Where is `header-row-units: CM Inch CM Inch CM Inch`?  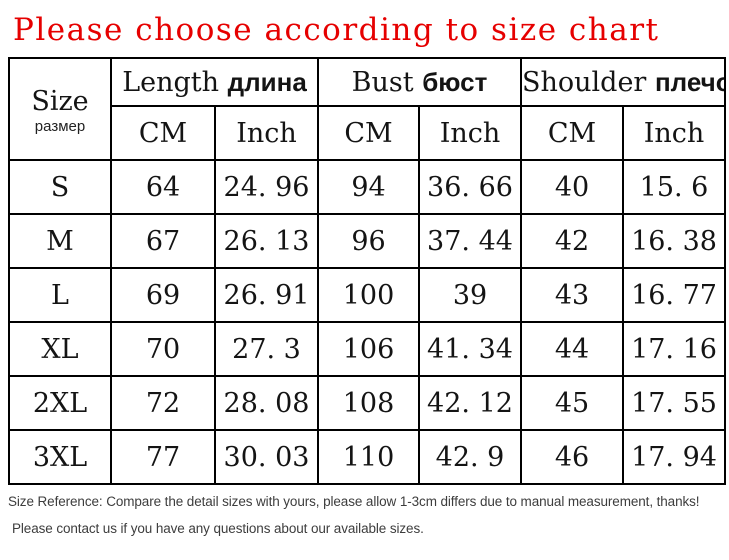
header-row-units: CM Inch CM Inch CM Inch is located at coordinates (368, 133).